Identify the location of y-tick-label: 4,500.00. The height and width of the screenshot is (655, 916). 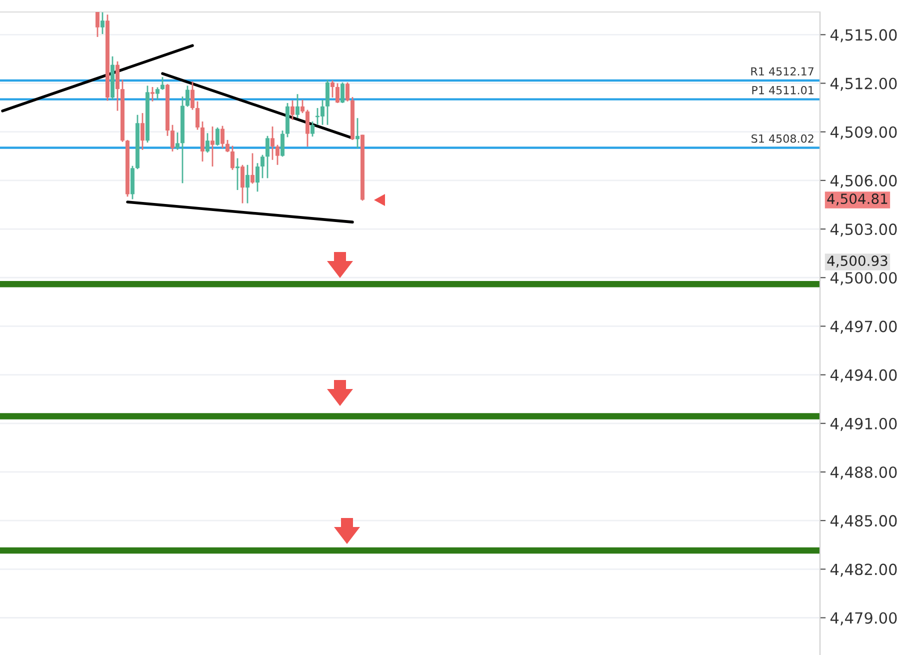
(863, 279).